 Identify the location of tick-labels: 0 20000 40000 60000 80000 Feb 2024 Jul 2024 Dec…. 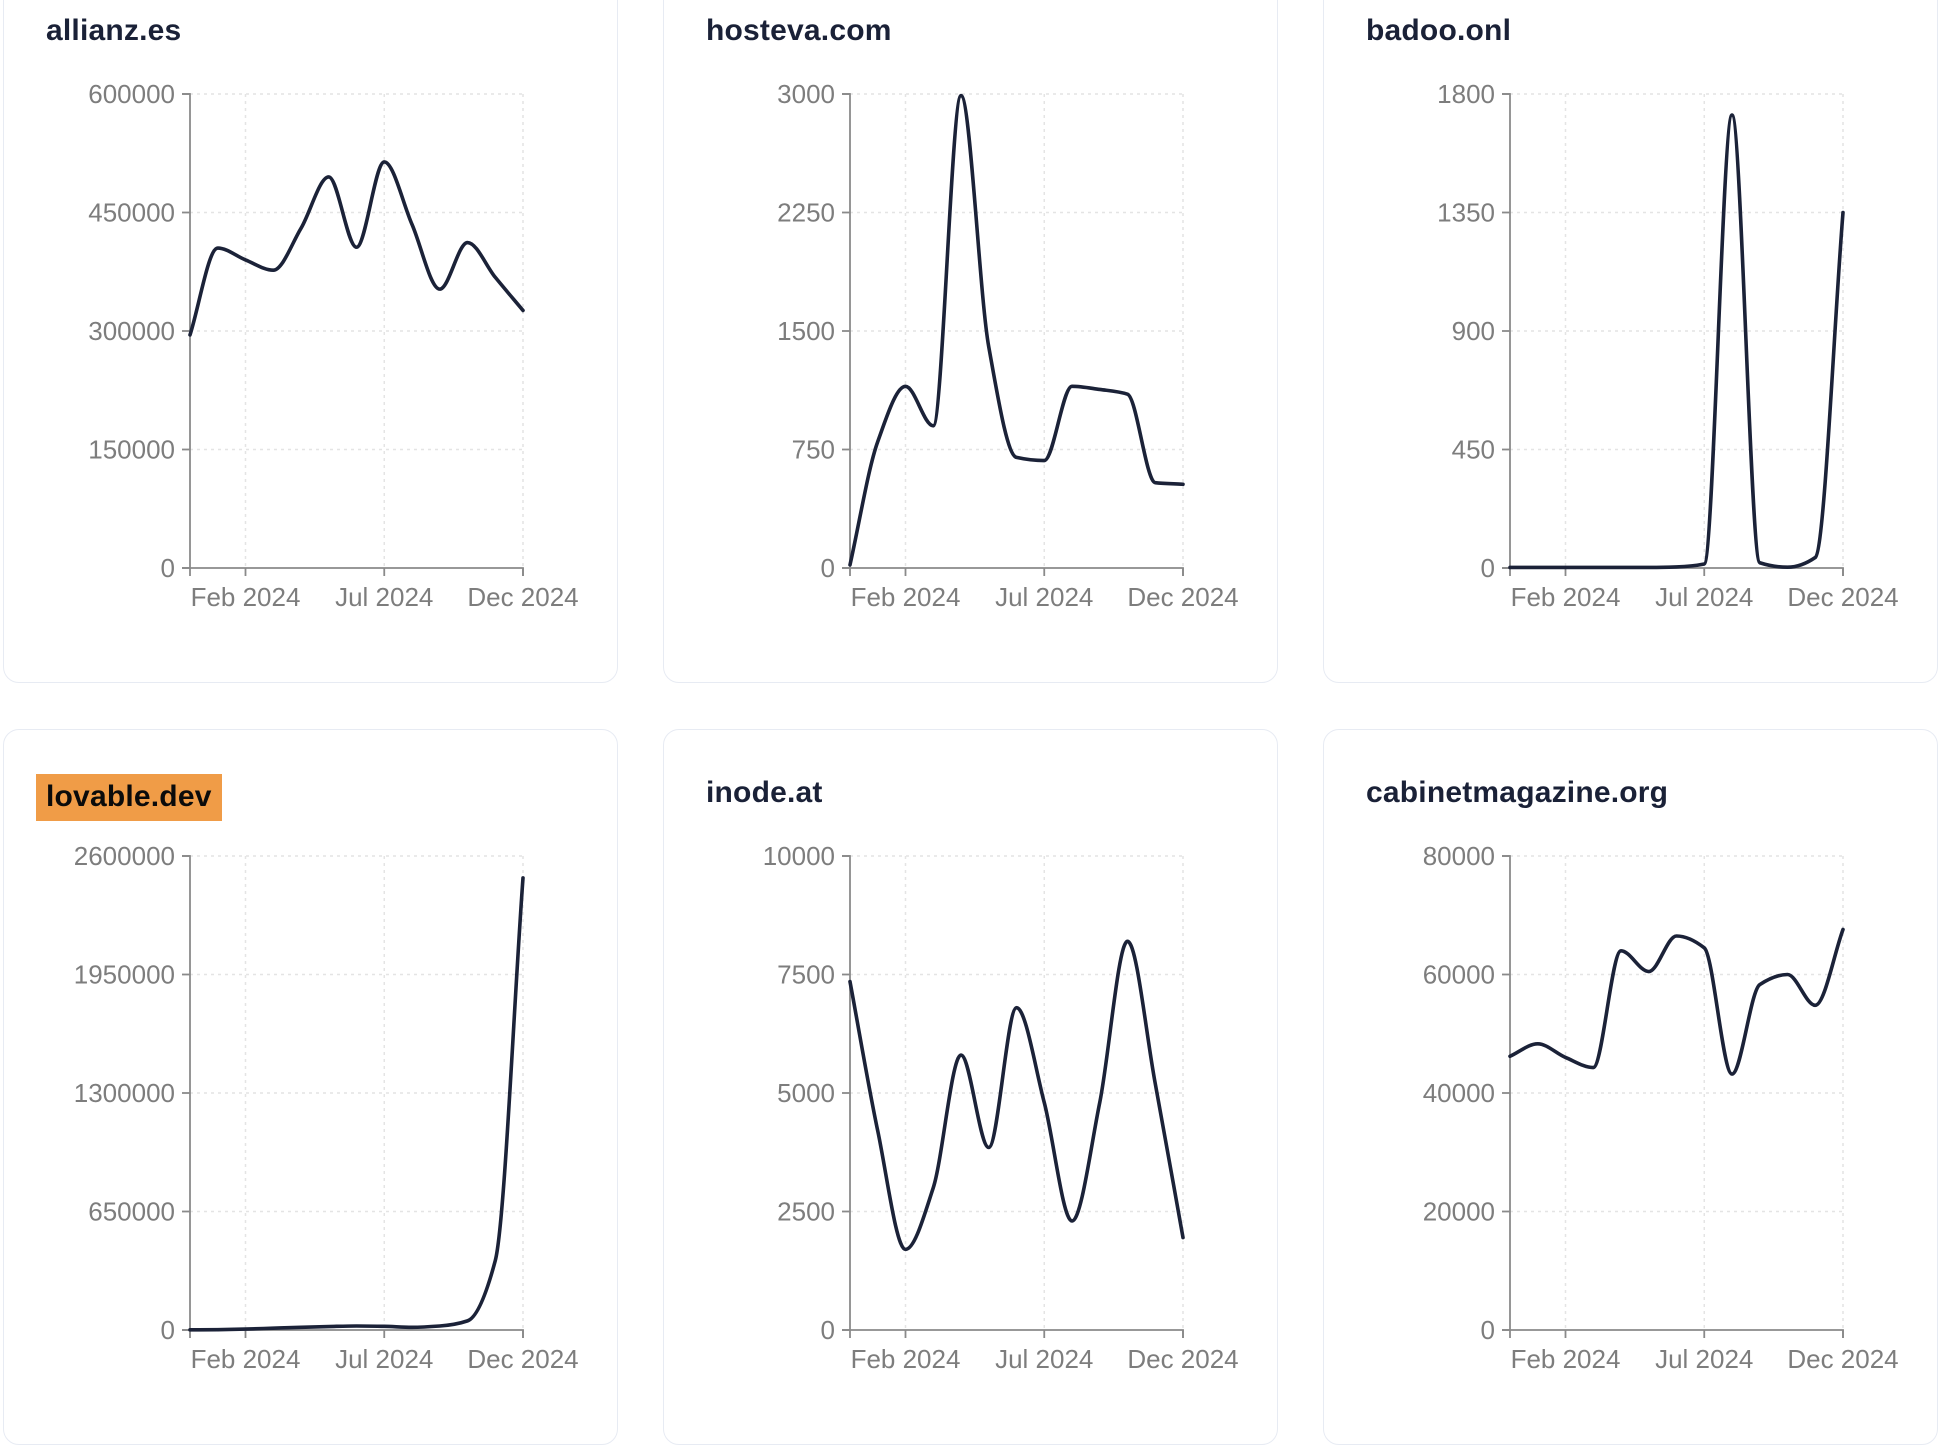
(1661, 1107).